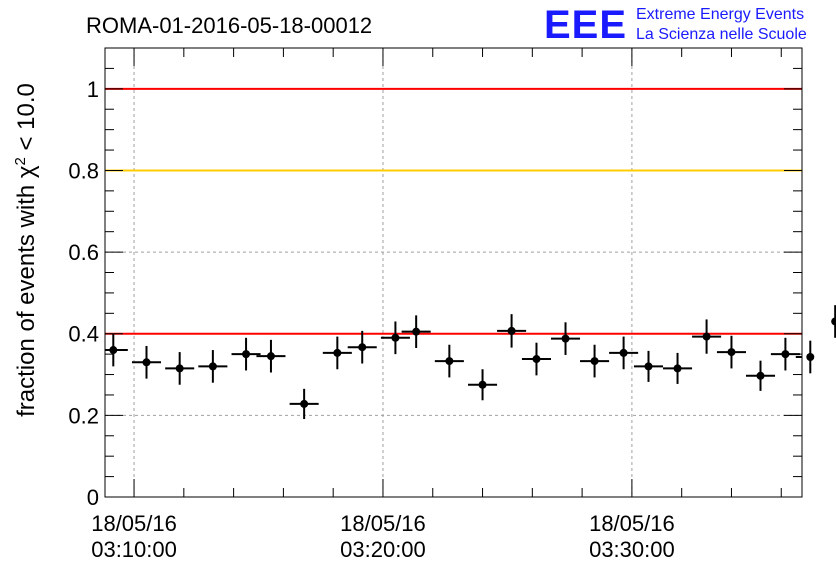 This screenshot has height=572, width=836. I want to click on logo-acronym: EEE, so click(585, 25).